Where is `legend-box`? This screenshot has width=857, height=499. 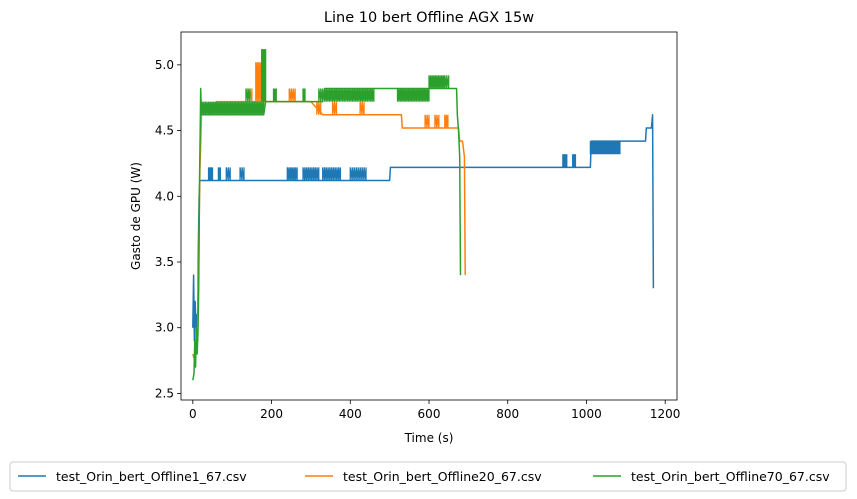
legend-box is located at coordinates (428, 476).